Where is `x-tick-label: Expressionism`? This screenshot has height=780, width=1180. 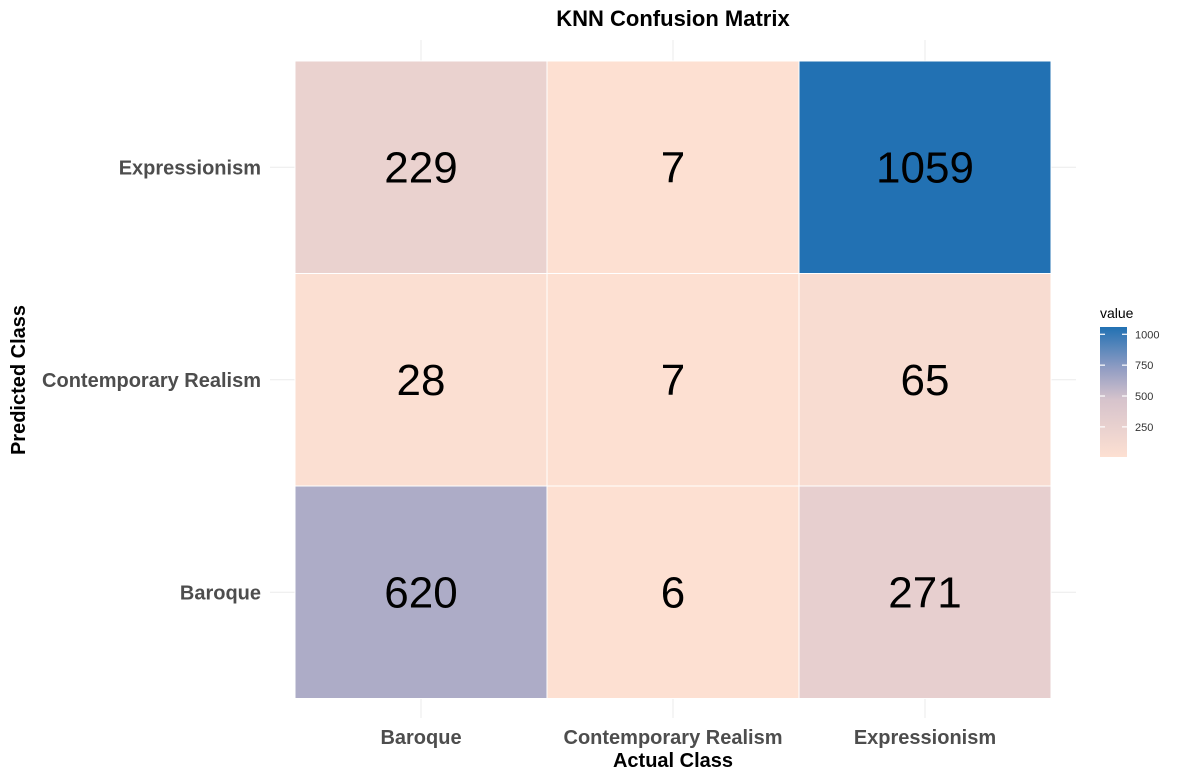
x-tick-label: Expressionism is located at coordinates (925, 738).